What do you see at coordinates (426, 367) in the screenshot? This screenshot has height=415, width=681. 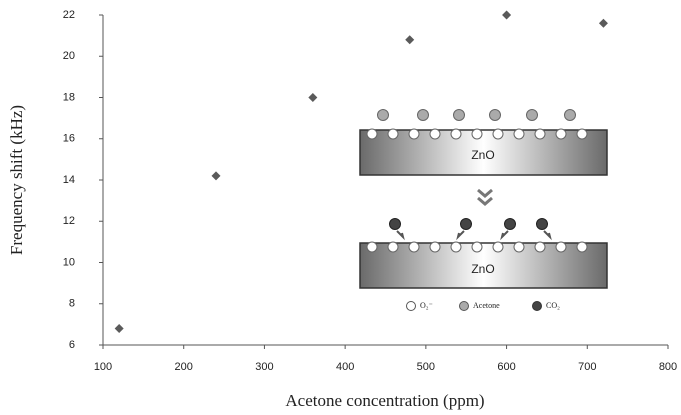 I see `x-tick-label: 500` at bounding box center [426, 367].